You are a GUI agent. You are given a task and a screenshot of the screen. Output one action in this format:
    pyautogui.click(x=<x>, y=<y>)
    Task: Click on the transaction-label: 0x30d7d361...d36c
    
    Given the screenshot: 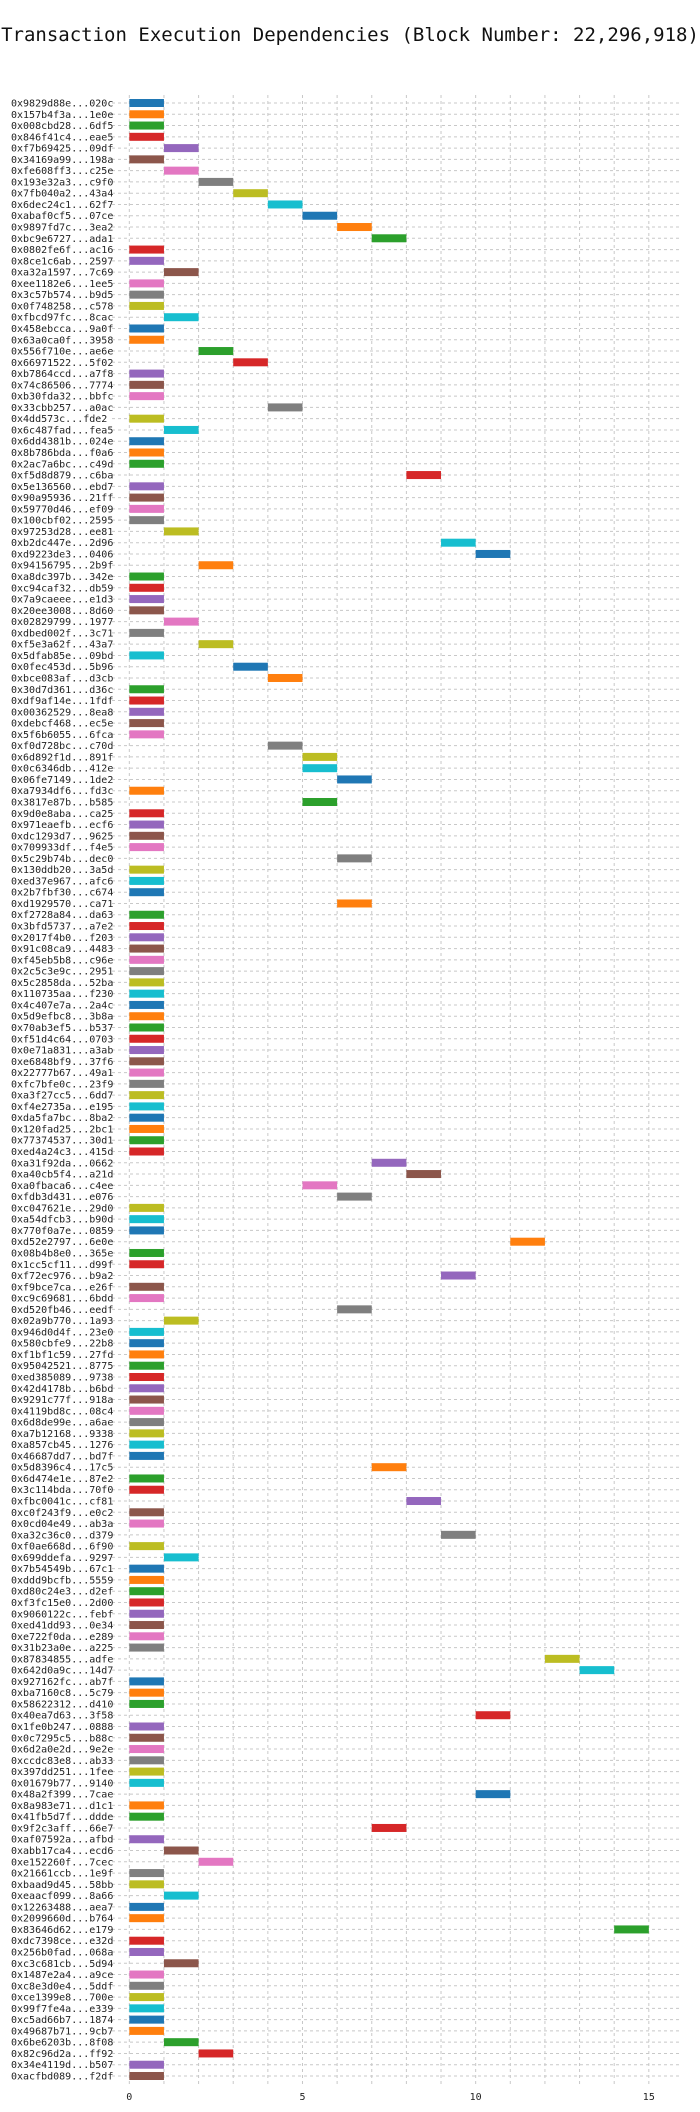 What is the action you would take?
    pyautogui.click(x=62, y=690)
    